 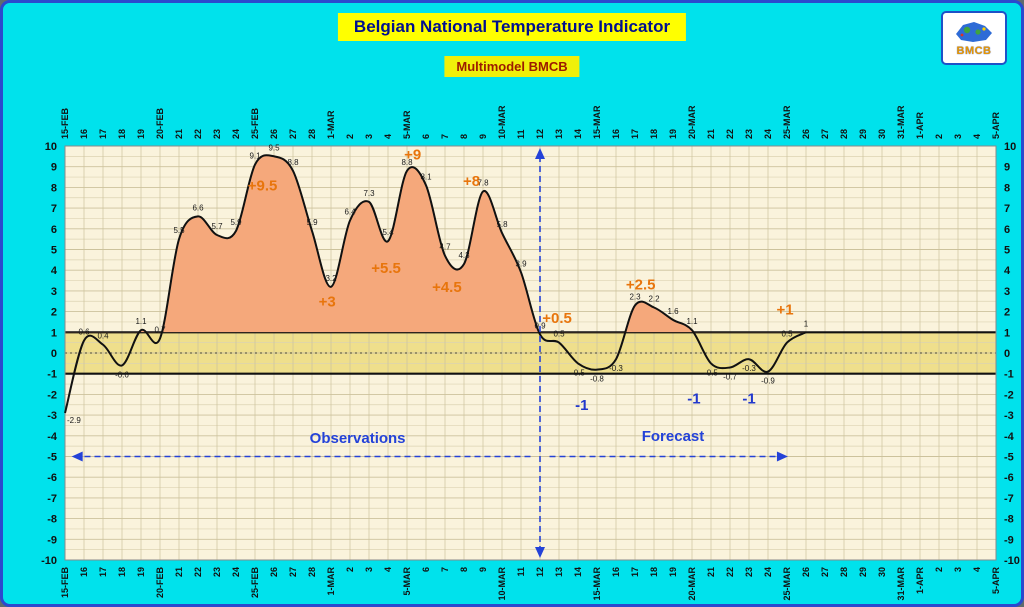 I want to click on svg-text: 11, so click(x=521, y=134).